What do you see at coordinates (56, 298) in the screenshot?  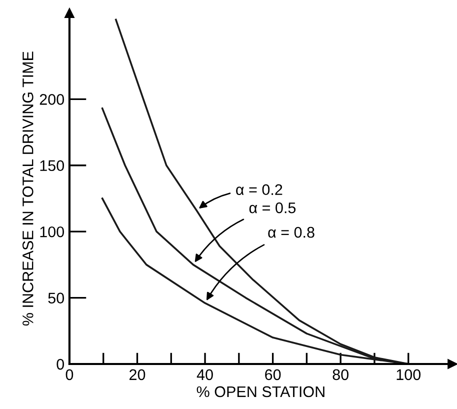 I see `y-tick-label: 50` at bounding box center [56, 298].